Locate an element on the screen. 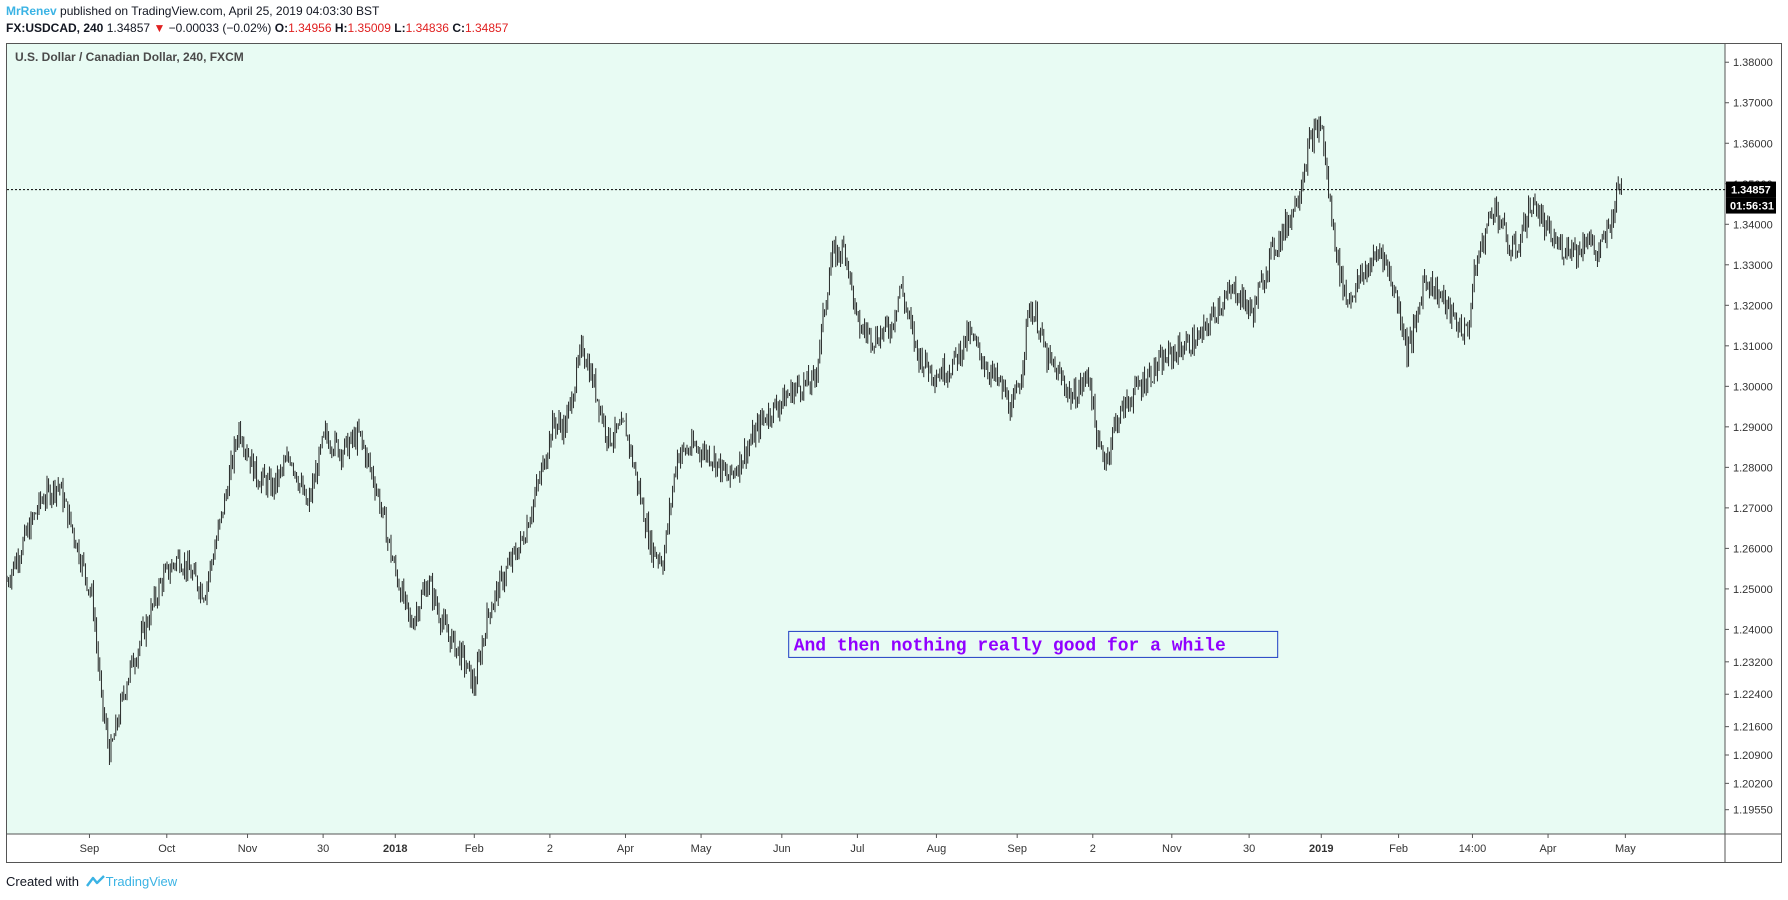 The image size is (1788, 900). open-value: 1.34956 is located at coordinates (310, 28).